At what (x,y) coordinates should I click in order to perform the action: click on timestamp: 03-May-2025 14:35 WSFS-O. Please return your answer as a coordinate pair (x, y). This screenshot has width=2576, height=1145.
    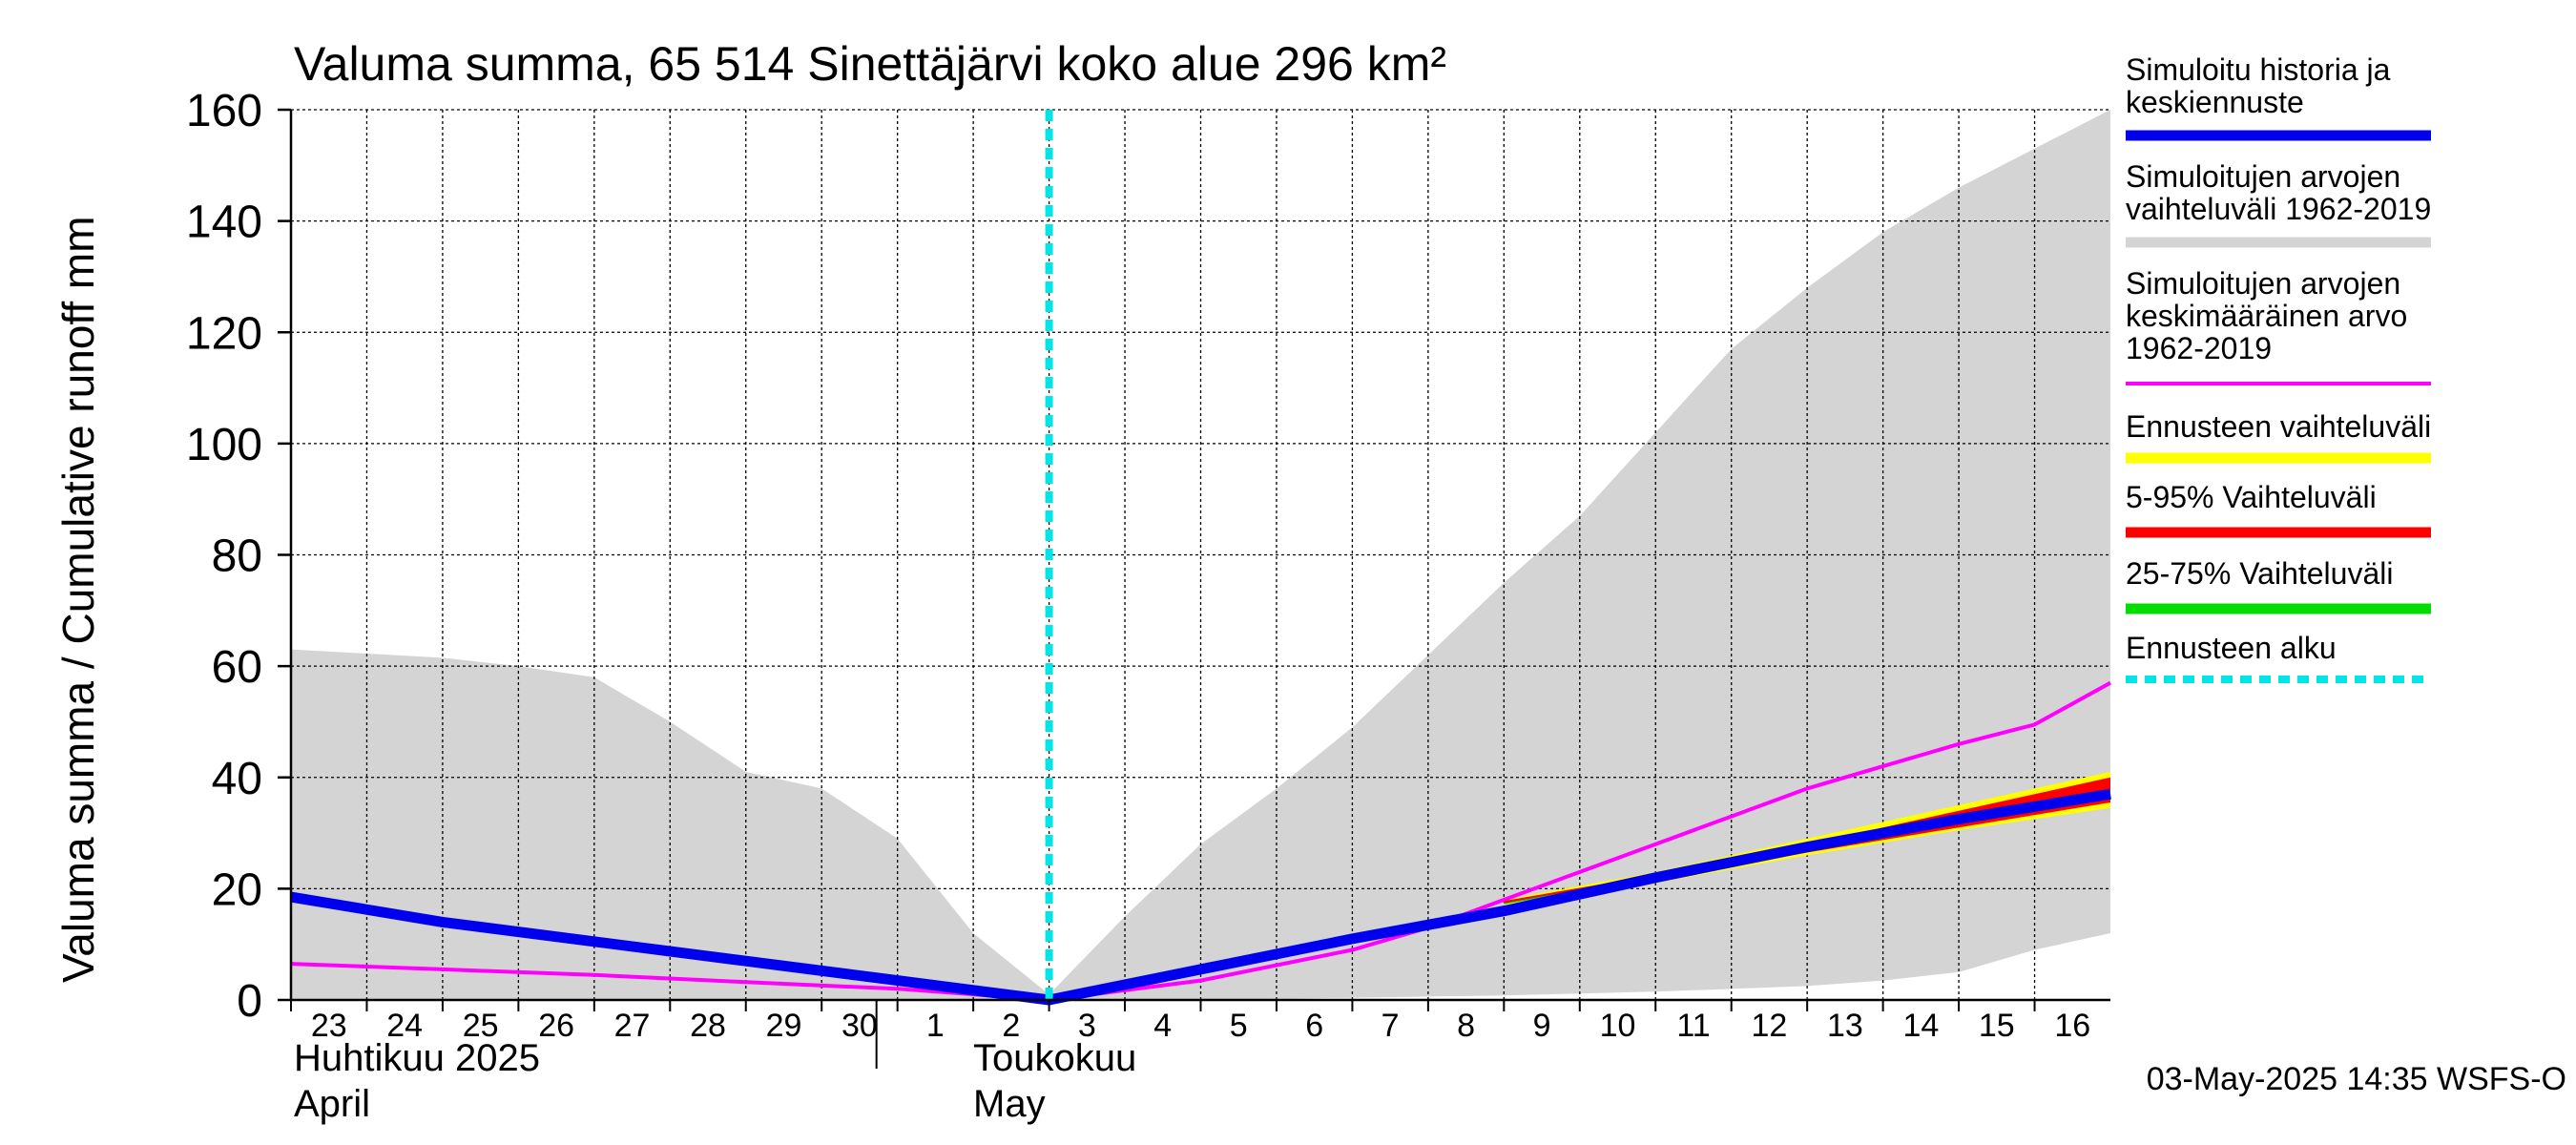
    Looking at the image, I should click on (2356, 1079).